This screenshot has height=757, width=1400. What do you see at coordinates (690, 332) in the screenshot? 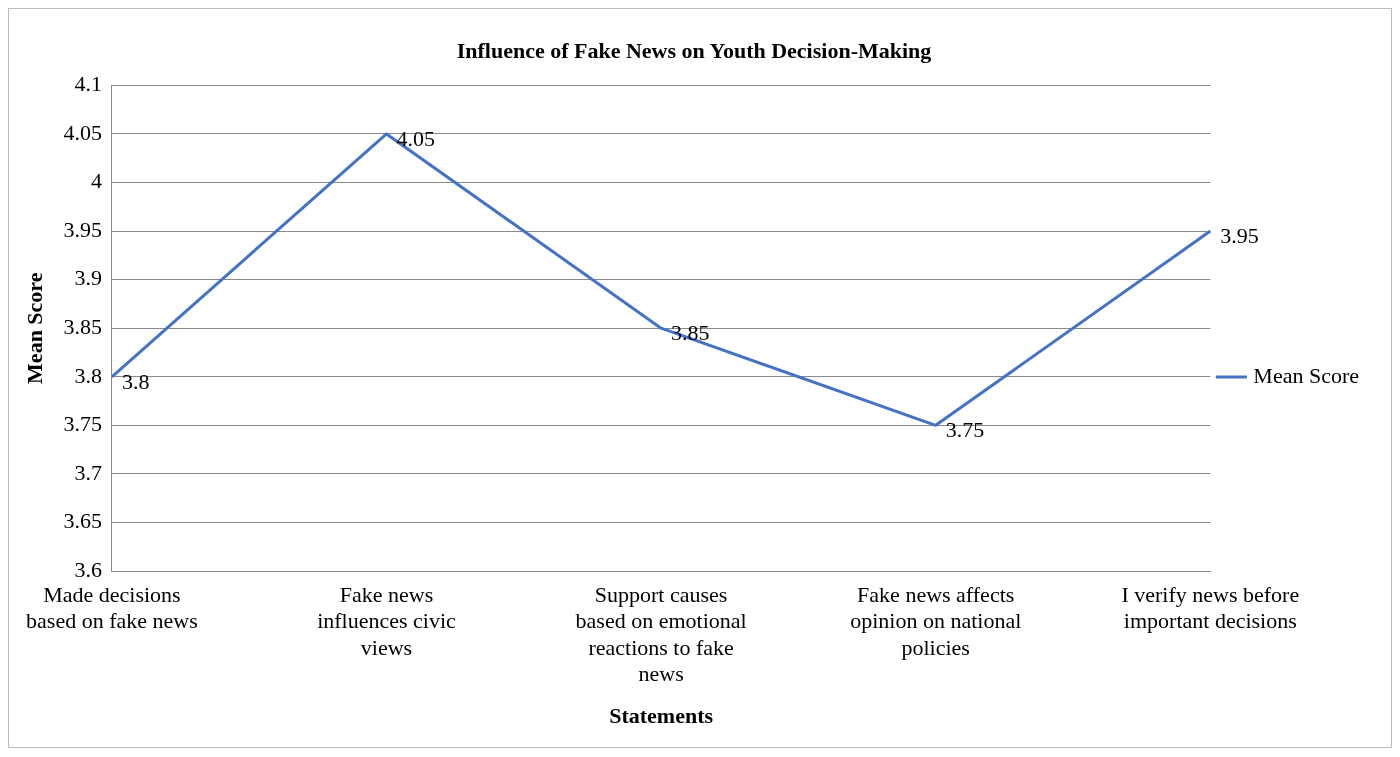
I see `data-label: 3.85` at bounding box center [690, 332].